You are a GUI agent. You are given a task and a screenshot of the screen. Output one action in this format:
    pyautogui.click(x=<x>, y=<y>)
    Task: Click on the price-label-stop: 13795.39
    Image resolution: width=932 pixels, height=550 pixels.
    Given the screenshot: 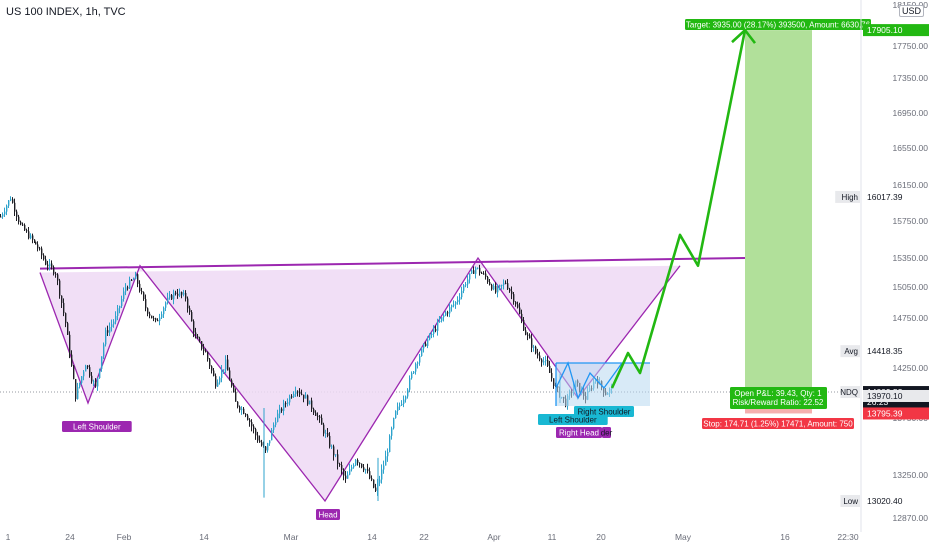 What is the action you would take?
    pyautogui.click(x=896, y=413)
    